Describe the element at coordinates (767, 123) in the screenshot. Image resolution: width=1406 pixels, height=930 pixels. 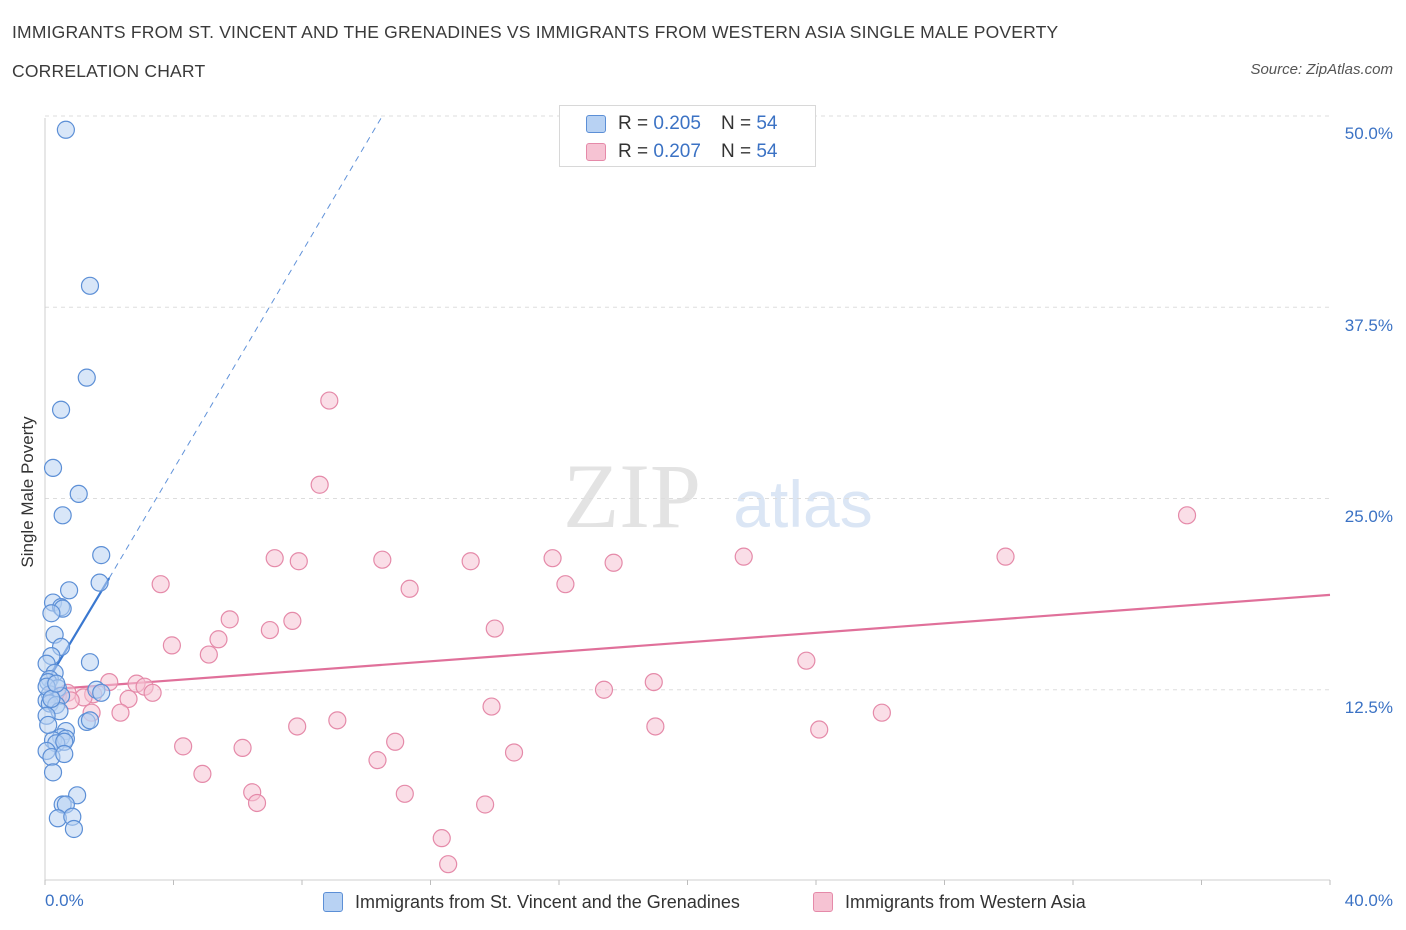
I see `legend-n-value-blue: 54` at that location.